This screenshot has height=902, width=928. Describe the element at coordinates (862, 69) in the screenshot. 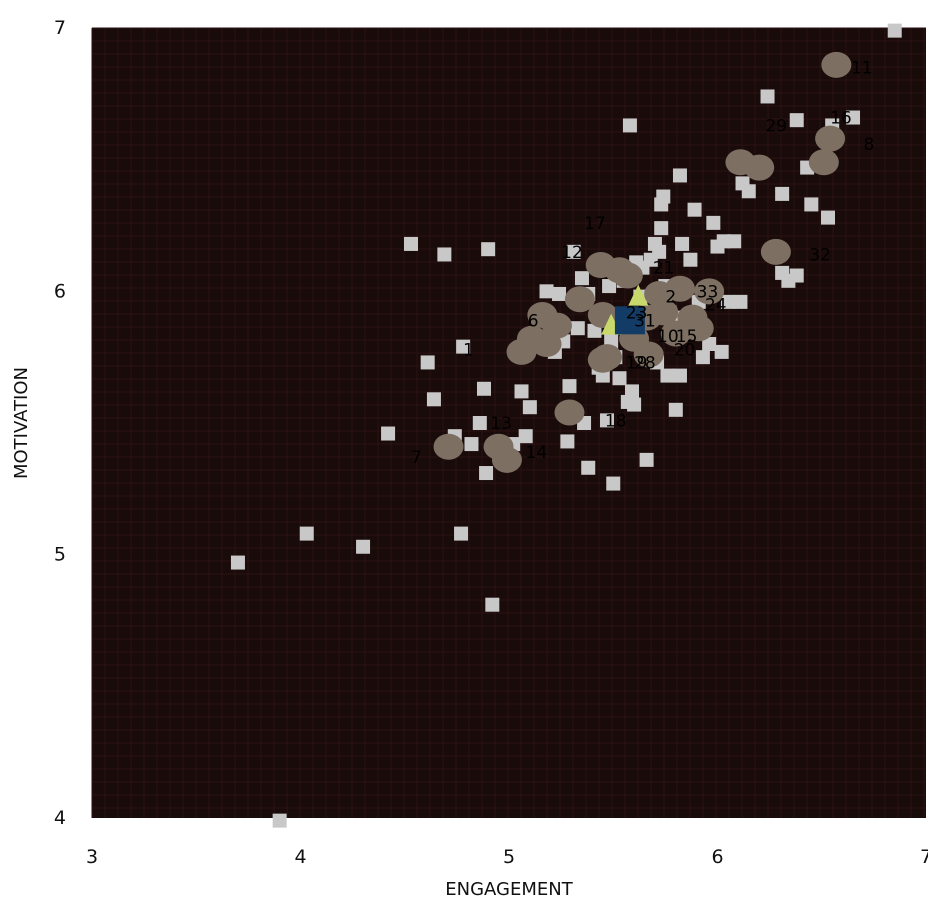

I see `point-label: 11` at that location.